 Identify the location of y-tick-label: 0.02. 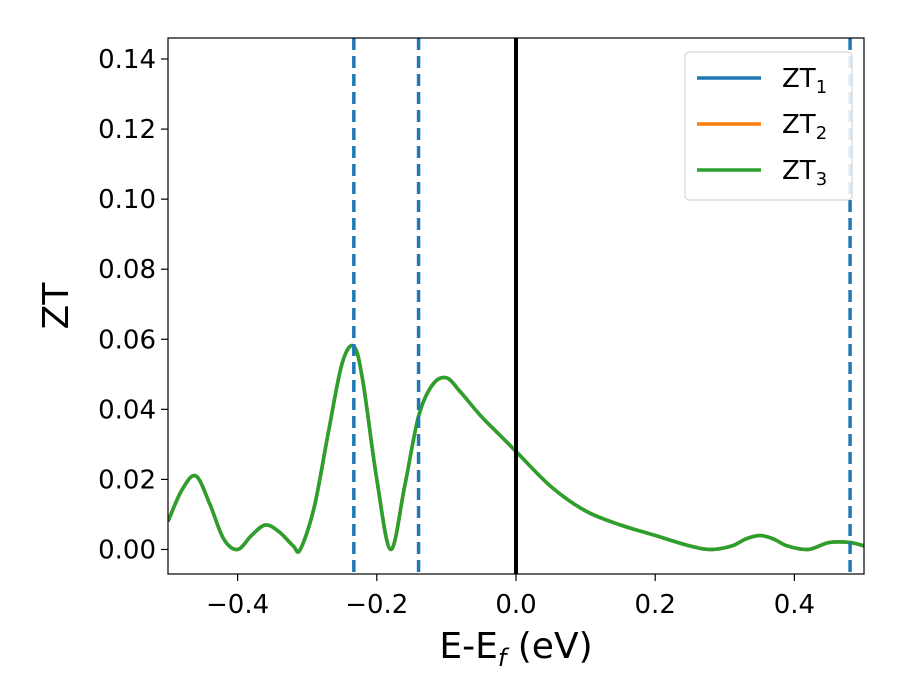
(127, 480).